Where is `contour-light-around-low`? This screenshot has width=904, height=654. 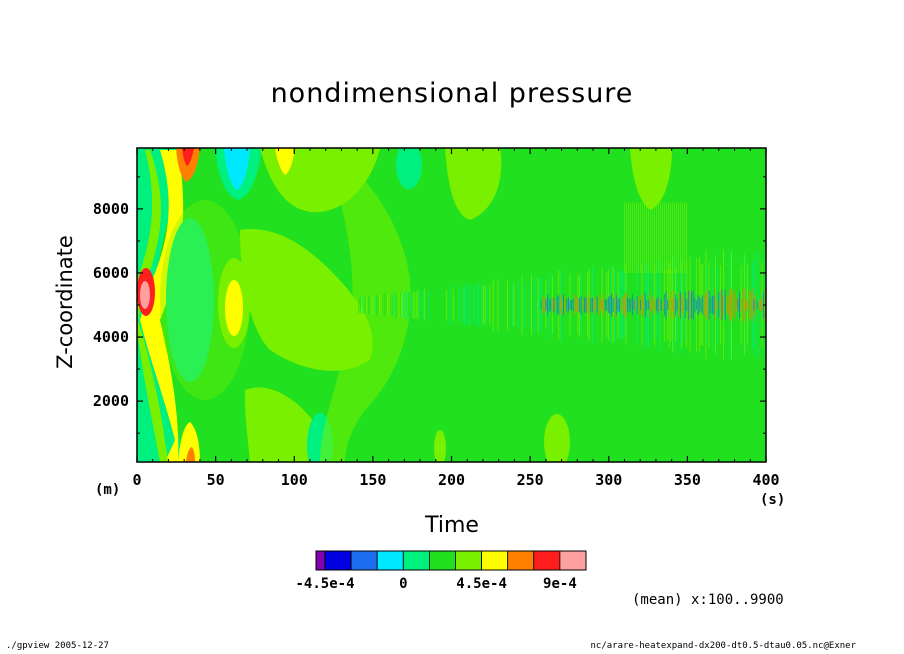
contour-light-around-low is located at coordinates (205, 300).